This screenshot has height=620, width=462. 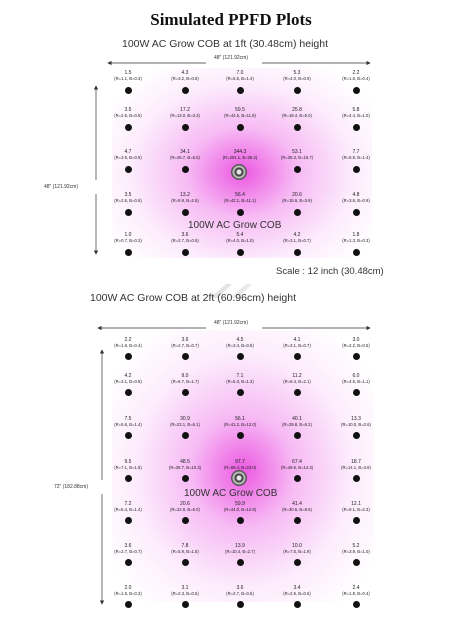 I want to click on ppfd-reading: 17.2 (R=13.0, B=3.3), so click(x=185, y=112).